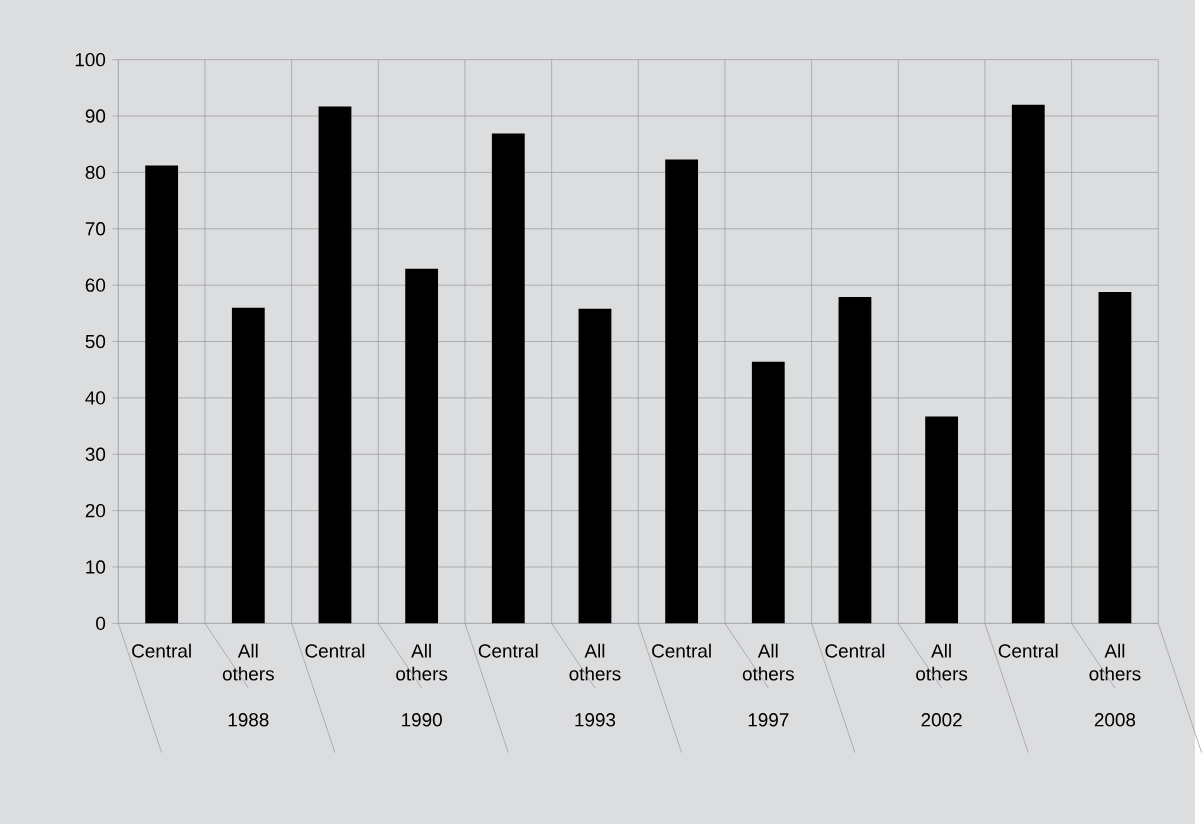  What do you see at coordinates (595, 720) in the screenshot?
I see `text: 1993` at bounding box center [595, 720].